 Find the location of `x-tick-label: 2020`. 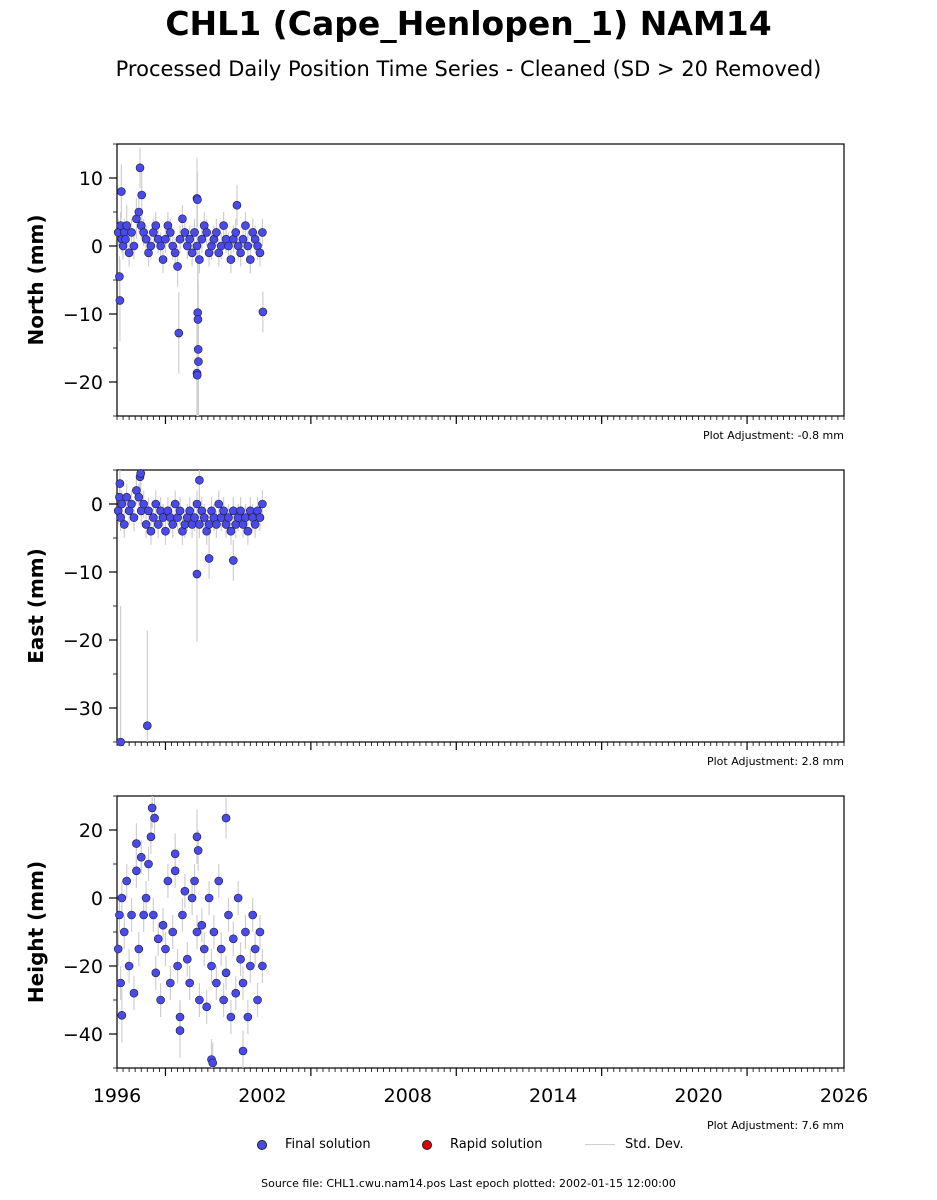

x-tick-label: 2020 is located at coordinates (698, 1096).